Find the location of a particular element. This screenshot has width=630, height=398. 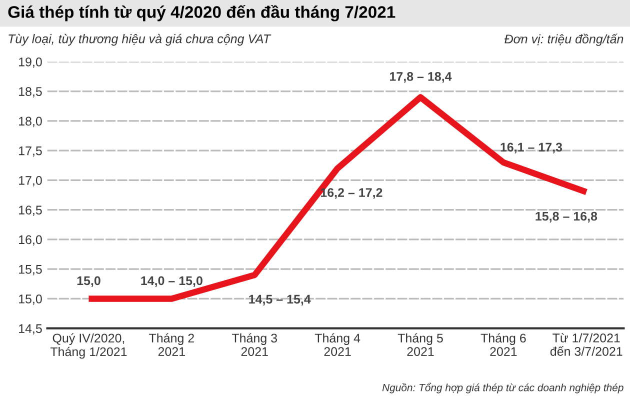

chart-subtitle: Tùy loại, tùy thương hiệu và giá chưa cộng VAT is located at coordinates (140, 40).